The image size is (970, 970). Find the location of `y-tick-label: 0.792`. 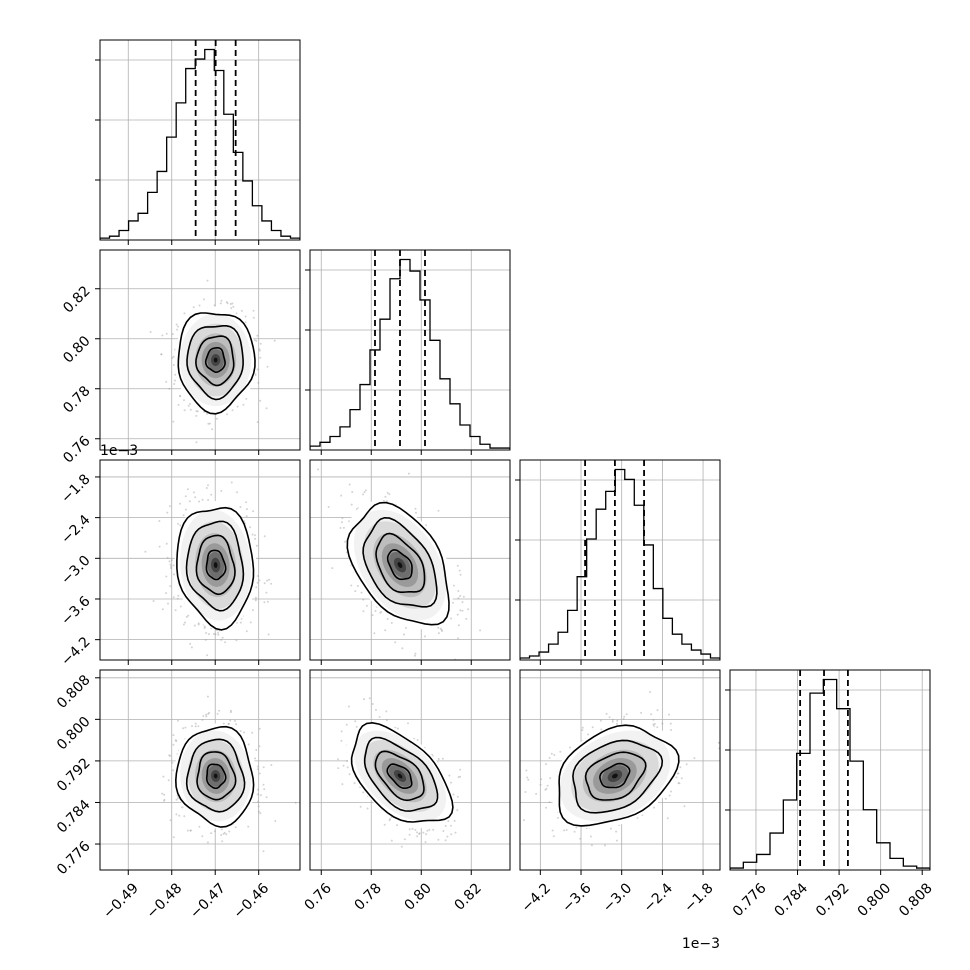

y-tick-label: 0.792 is located at coordinates (74, 775).